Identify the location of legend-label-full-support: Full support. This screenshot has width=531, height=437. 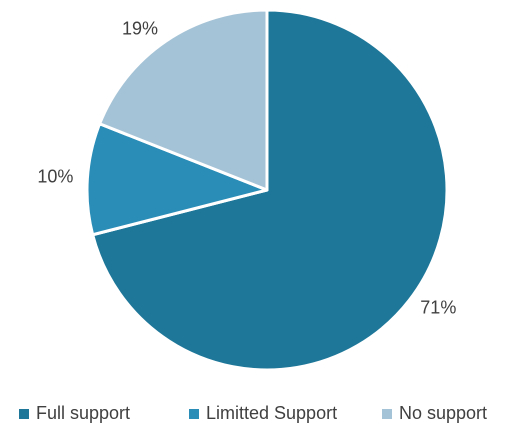
(83, 413).